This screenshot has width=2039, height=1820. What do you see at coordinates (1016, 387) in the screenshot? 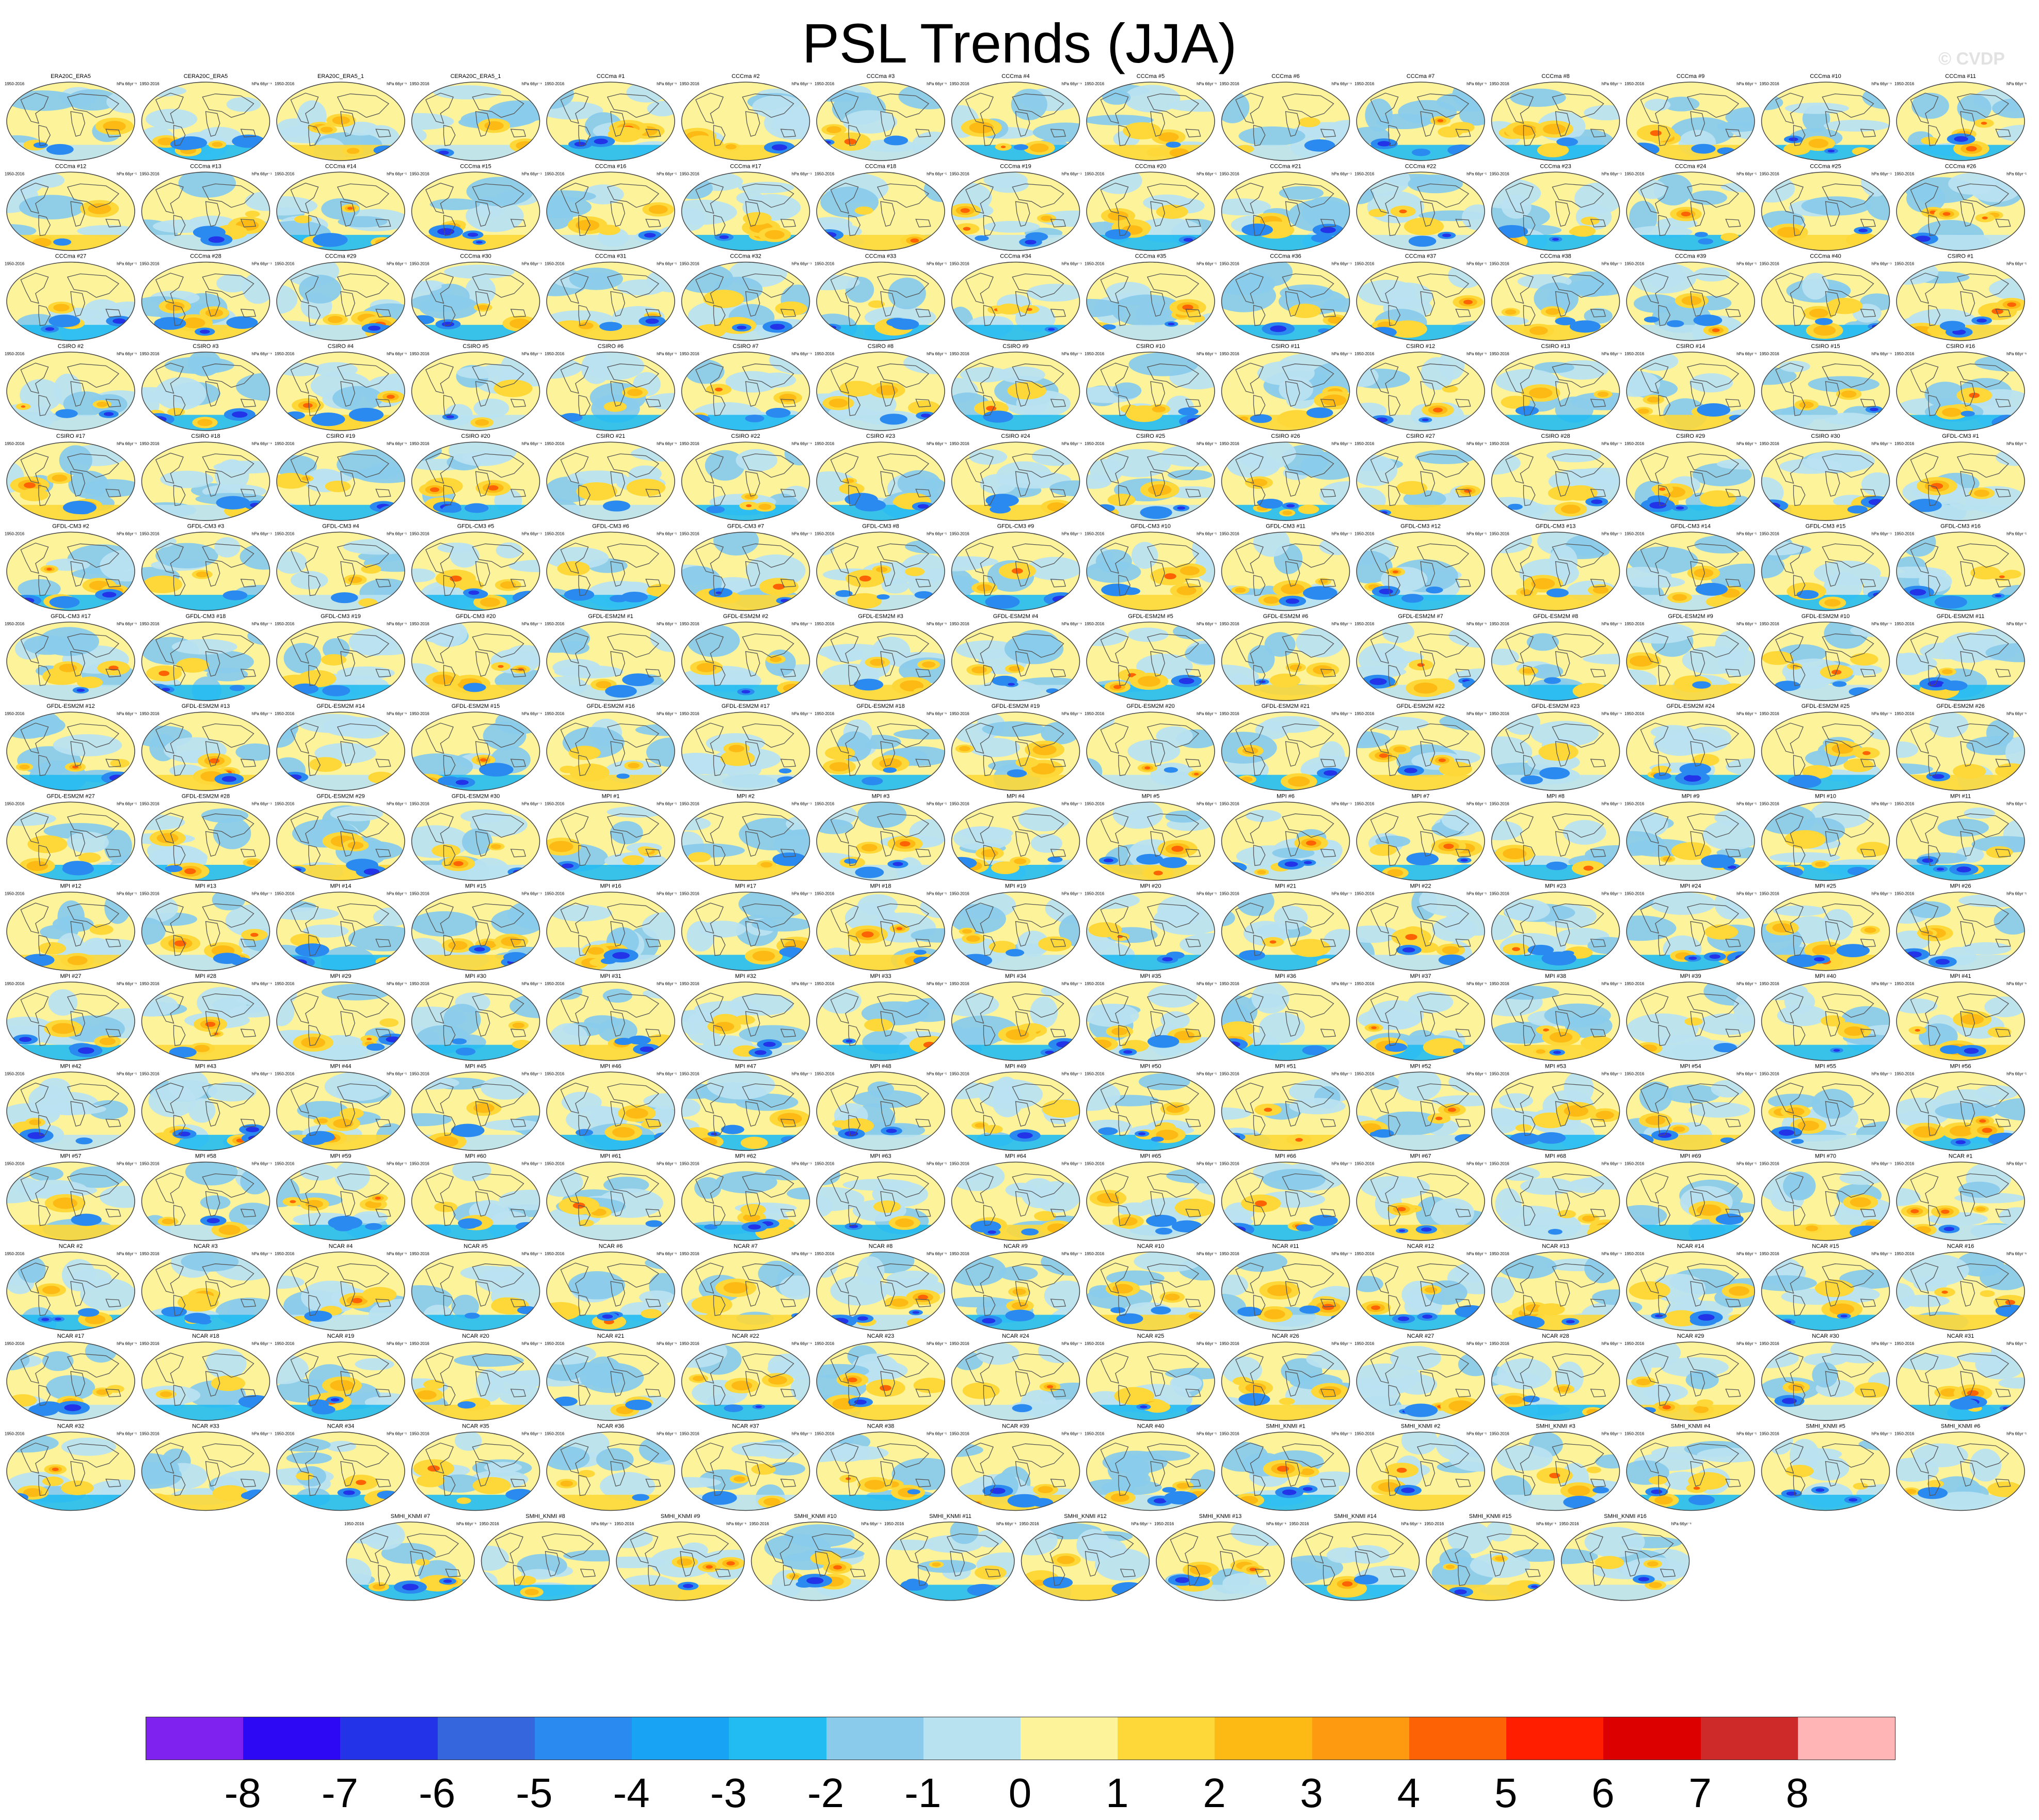
I see `map-panel: CSIRO #9 1950-2016 hPa 66yr⁻¹` at bounding box center [1016, 387].